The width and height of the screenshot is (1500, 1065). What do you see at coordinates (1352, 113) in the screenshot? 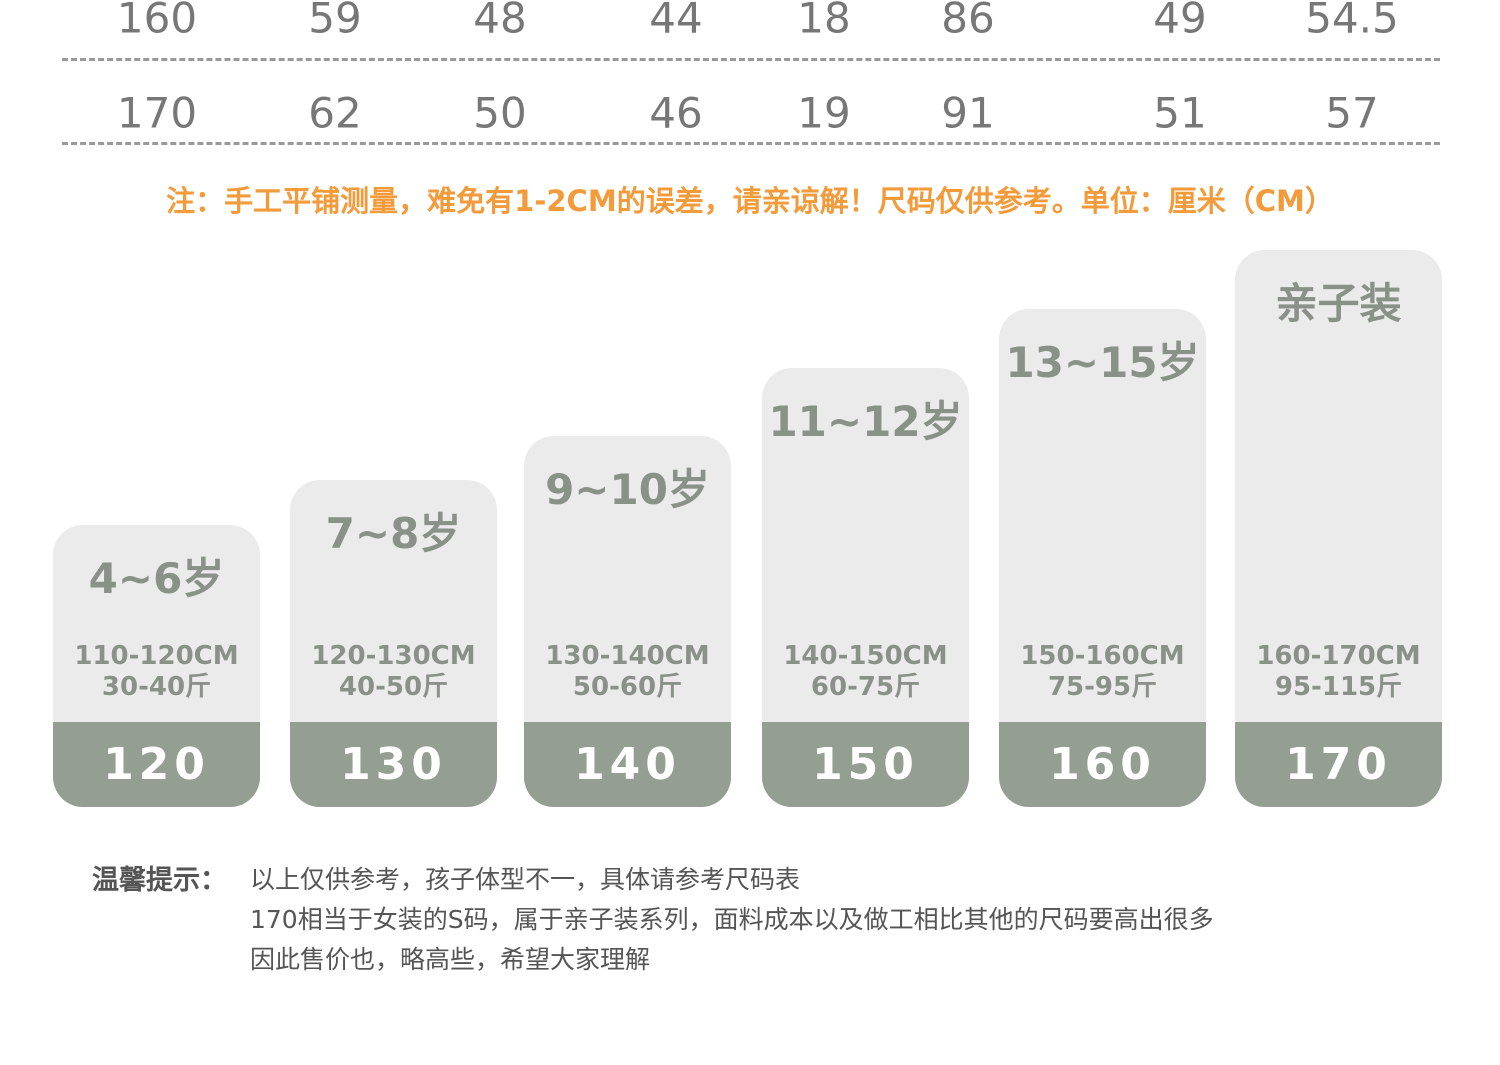
I see `table-cell: 57` at bounding box center [1352, 113].